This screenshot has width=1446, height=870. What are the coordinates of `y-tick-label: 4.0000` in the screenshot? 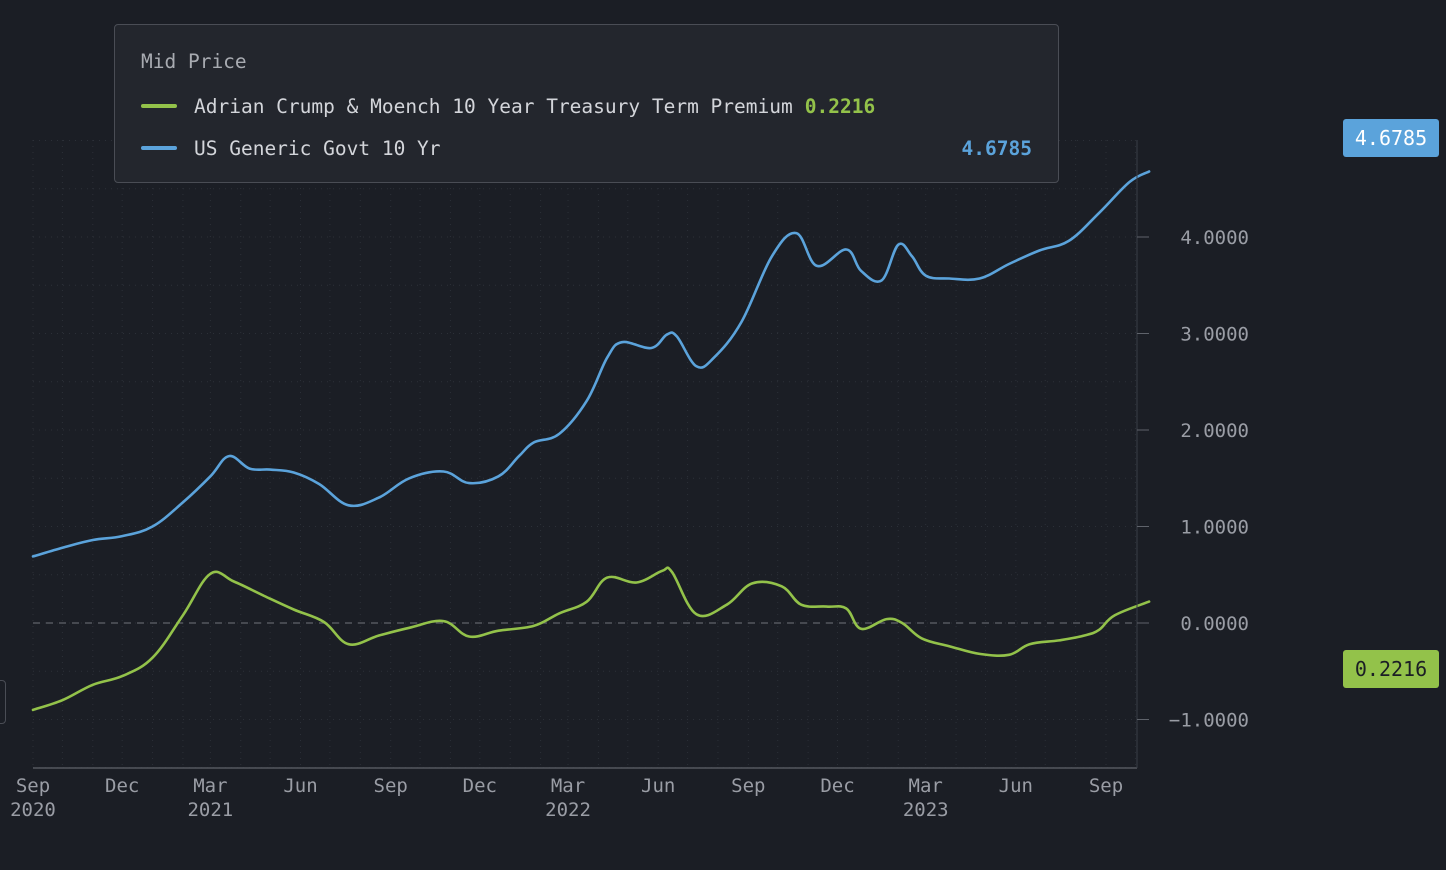 It's located at (1214, 238).